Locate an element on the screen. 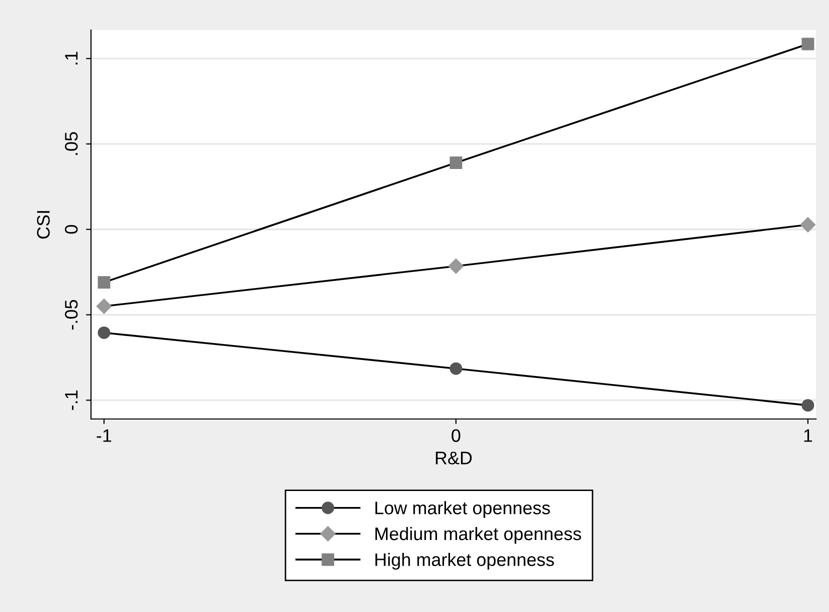  legend-label: Low market openness is located at coordinates (462, 509).